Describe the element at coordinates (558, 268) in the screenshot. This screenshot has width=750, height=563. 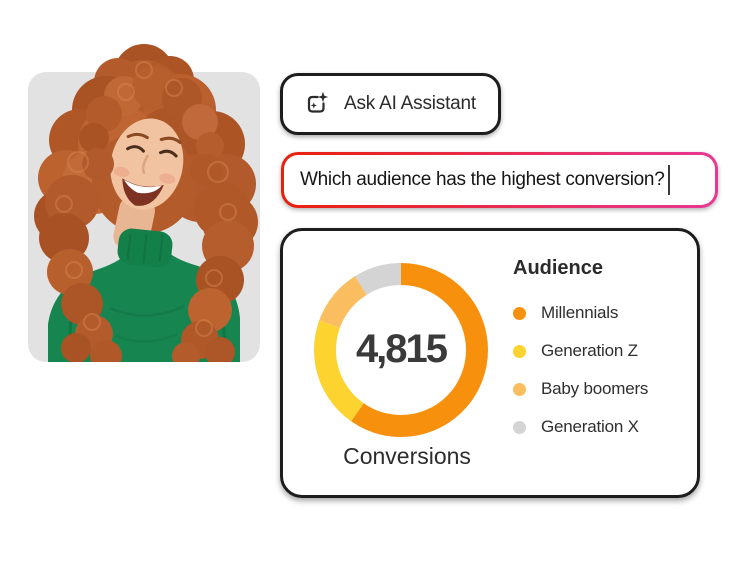
I see `legend-title: Audience` at that location.